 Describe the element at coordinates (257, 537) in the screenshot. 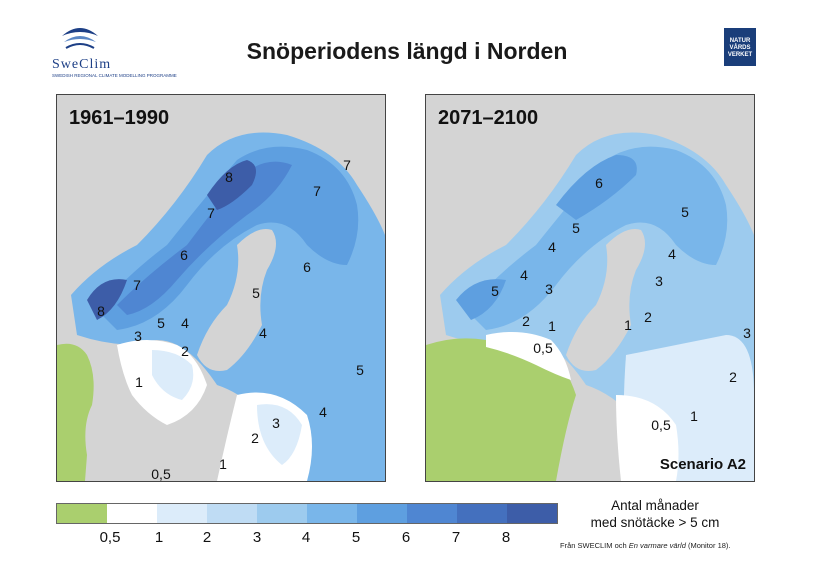

I see `legend-tick: 3` at that location.